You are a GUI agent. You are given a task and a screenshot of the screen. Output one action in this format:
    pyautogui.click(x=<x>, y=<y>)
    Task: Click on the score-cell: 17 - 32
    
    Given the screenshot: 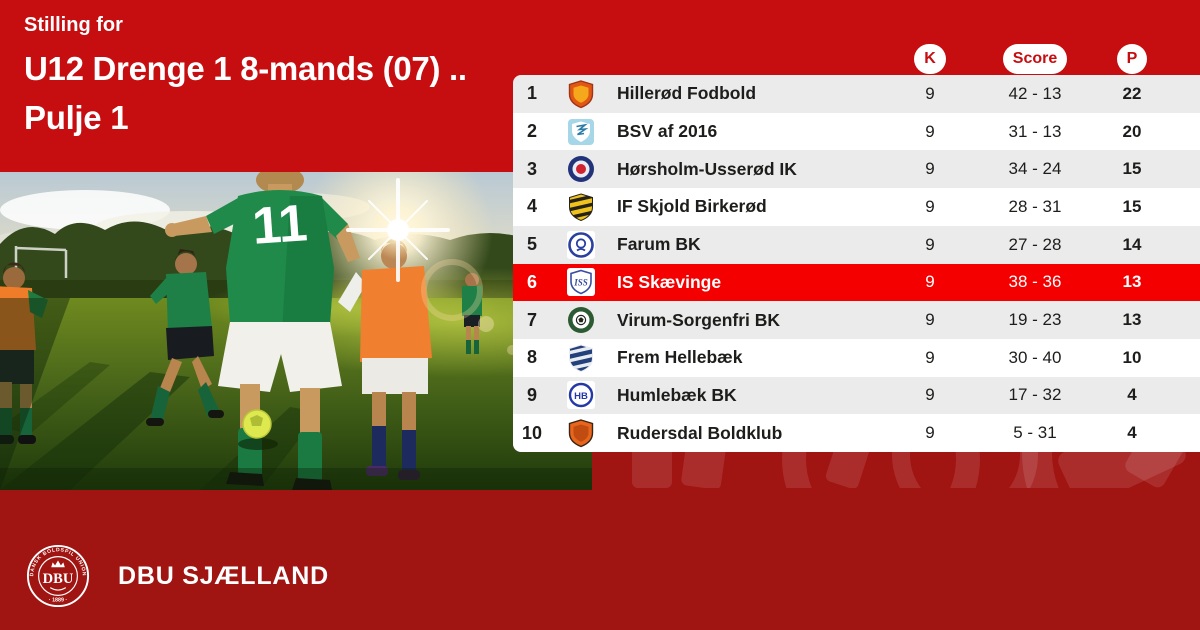 What is the action you would take?
    pyautogui.click(x=1035, y=395)
    